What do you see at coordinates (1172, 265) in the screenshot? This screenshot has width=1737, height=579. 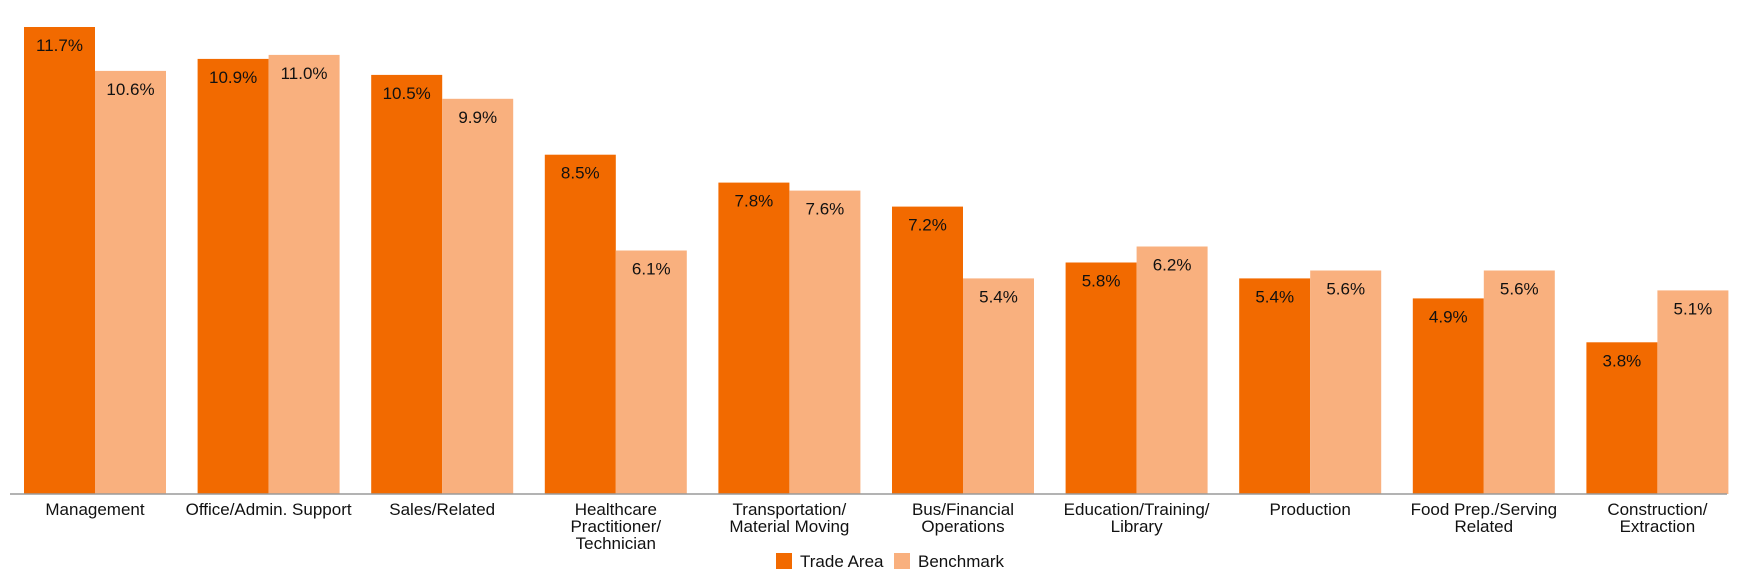 I see `data-label-benchmark-education-training-library: 6.2%` at bounding box center [1172, 265].